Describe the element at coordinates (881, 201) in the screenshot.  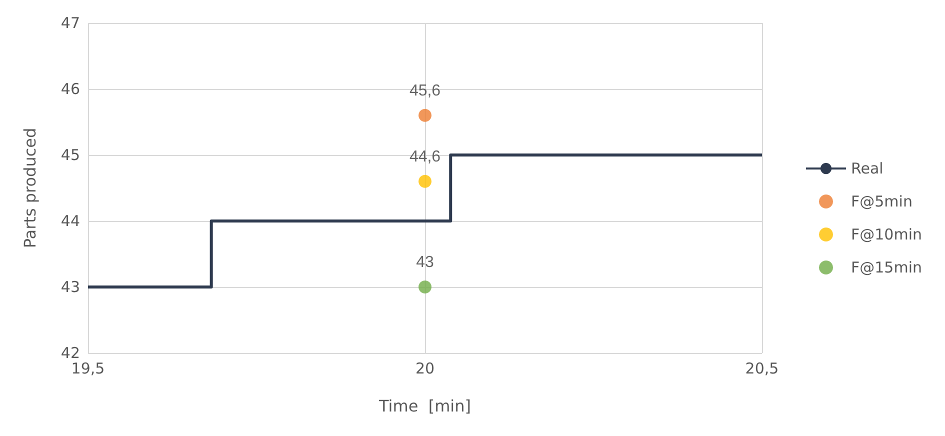
I see `legend-label: F@5min` at that location.